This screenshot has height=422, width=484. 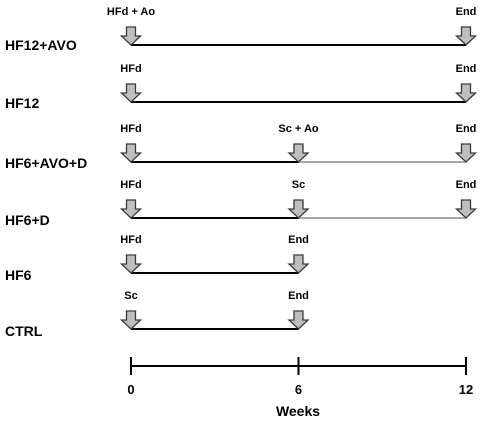 I want to click on axis-title: Weeks, so click(x=298, y=411).